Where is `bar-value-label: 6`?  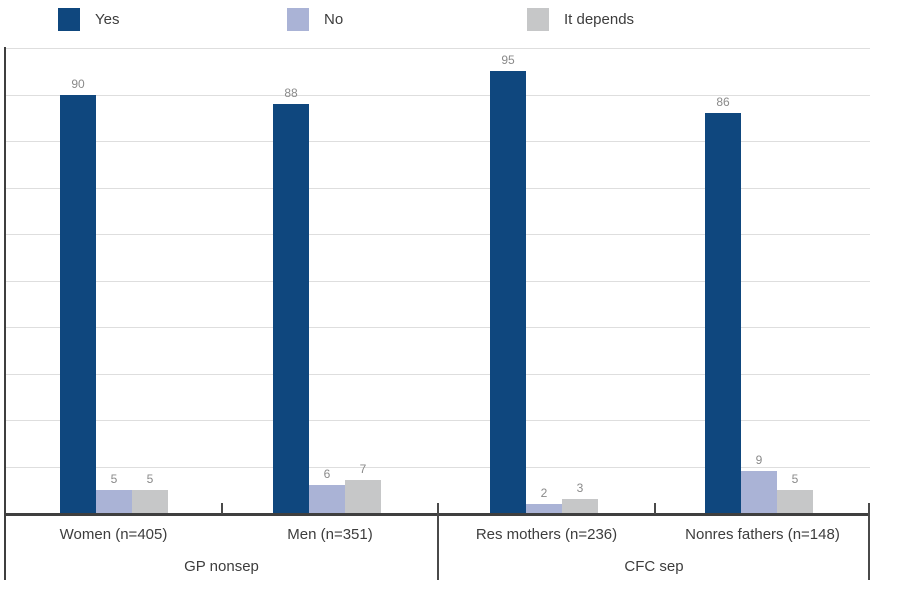 bar-value-label: 6 is located at coordinates (327, 474).